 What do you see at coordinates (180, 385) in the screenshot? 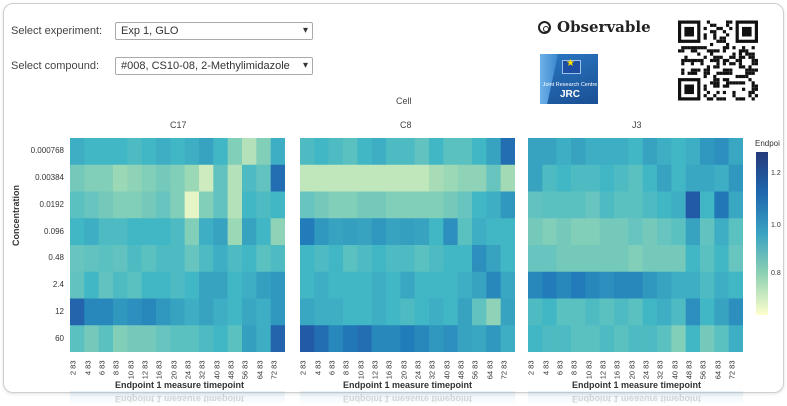
I see `x-axis-label-c17: Endpoint 1 measure timepoint` at bounding box center [180, 385].